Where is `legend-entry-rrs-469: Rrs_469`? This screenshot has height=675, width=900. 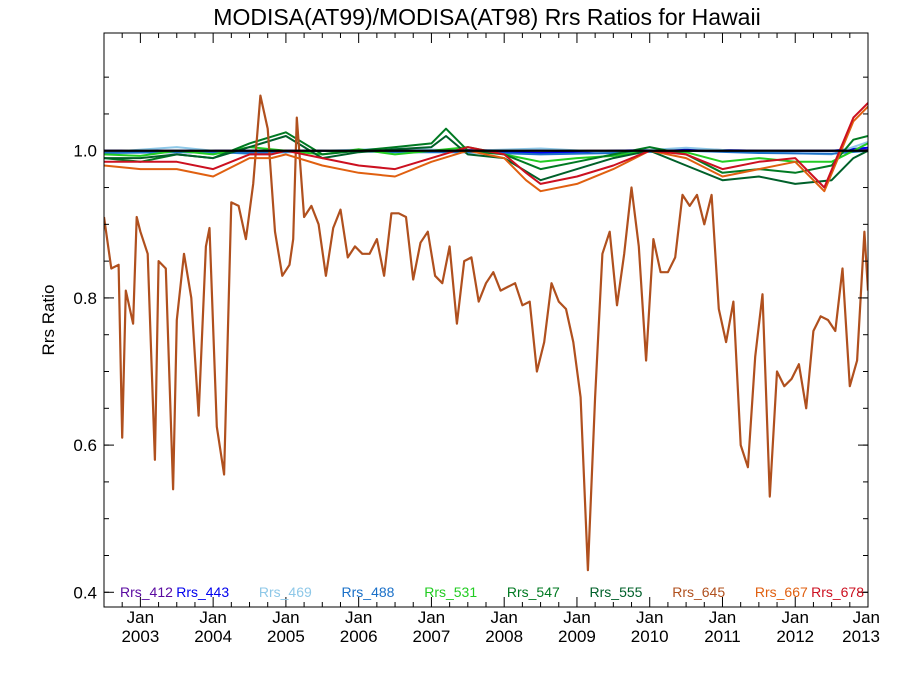
legend-entry-rrs-469: Rrs_469 is located at coordinates (285, 592).